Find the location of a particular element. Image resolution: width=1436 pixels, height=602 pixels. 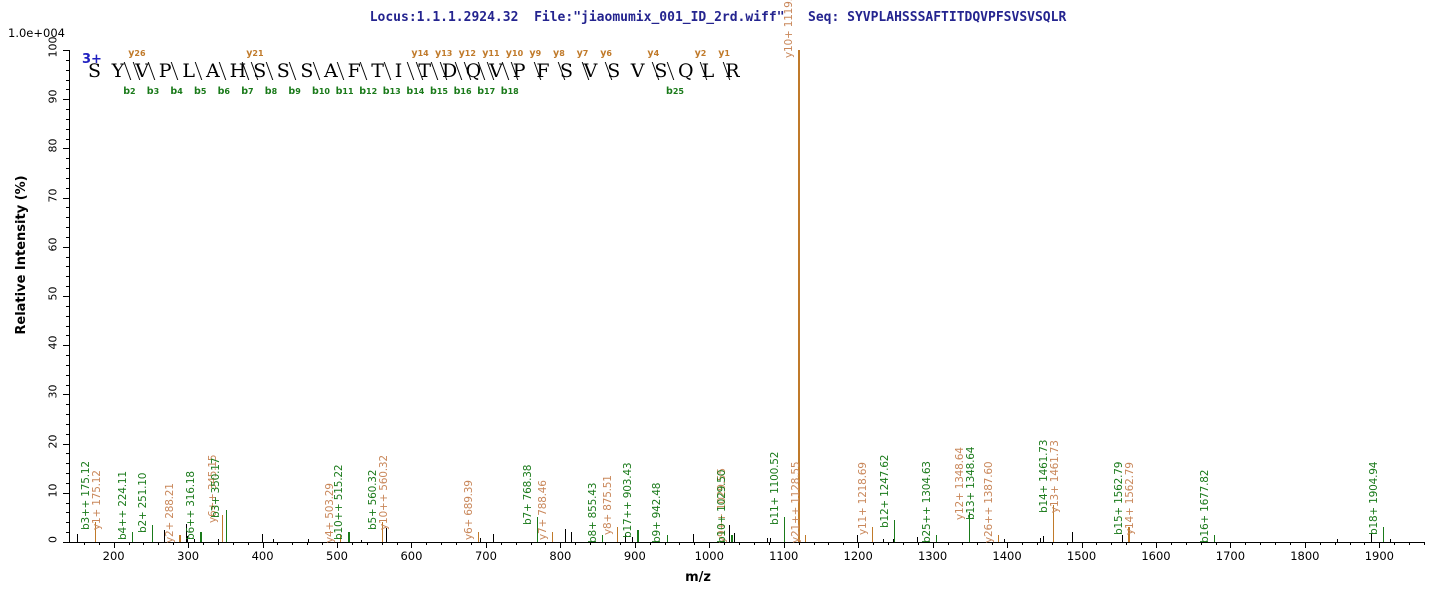

sequence-residue: F is located at coordinates (354, 71).